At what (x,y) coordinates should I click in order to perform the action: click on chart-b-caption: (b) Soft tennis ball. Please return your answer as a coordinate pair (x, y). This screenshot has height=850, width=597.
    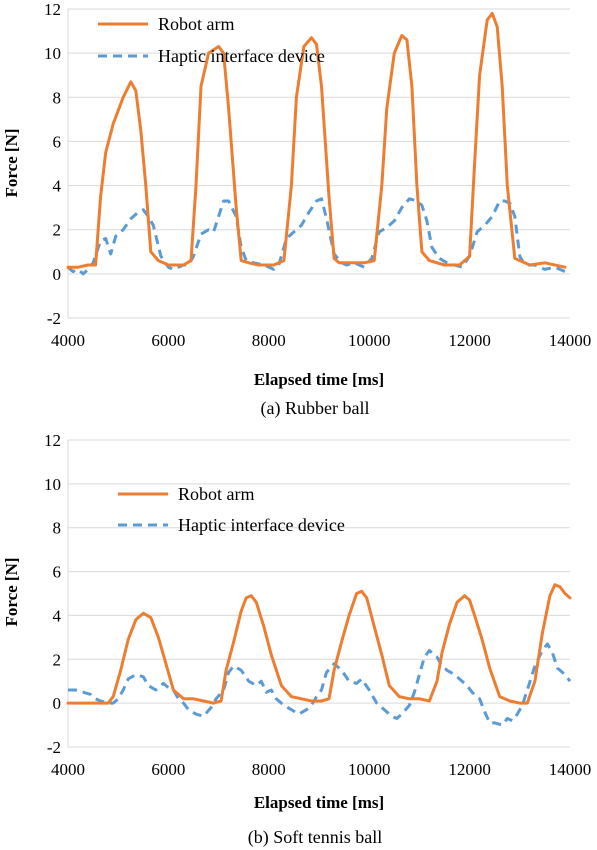
    Looking at the image, I should click on (315, 837).